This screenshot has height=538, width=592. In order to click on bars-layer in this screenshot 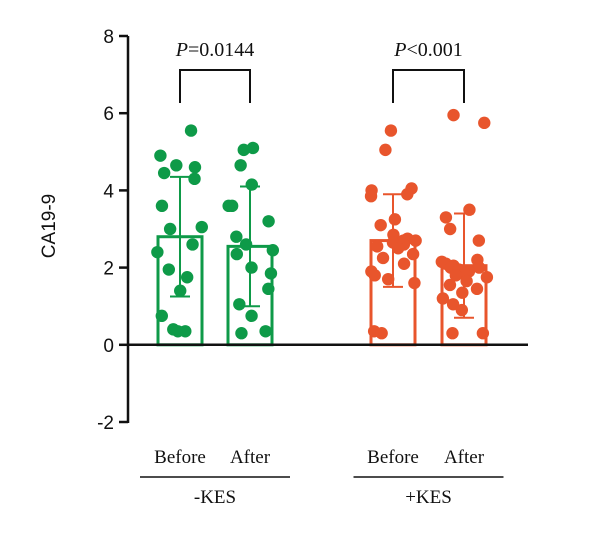, I will do `click(322, 291)`.